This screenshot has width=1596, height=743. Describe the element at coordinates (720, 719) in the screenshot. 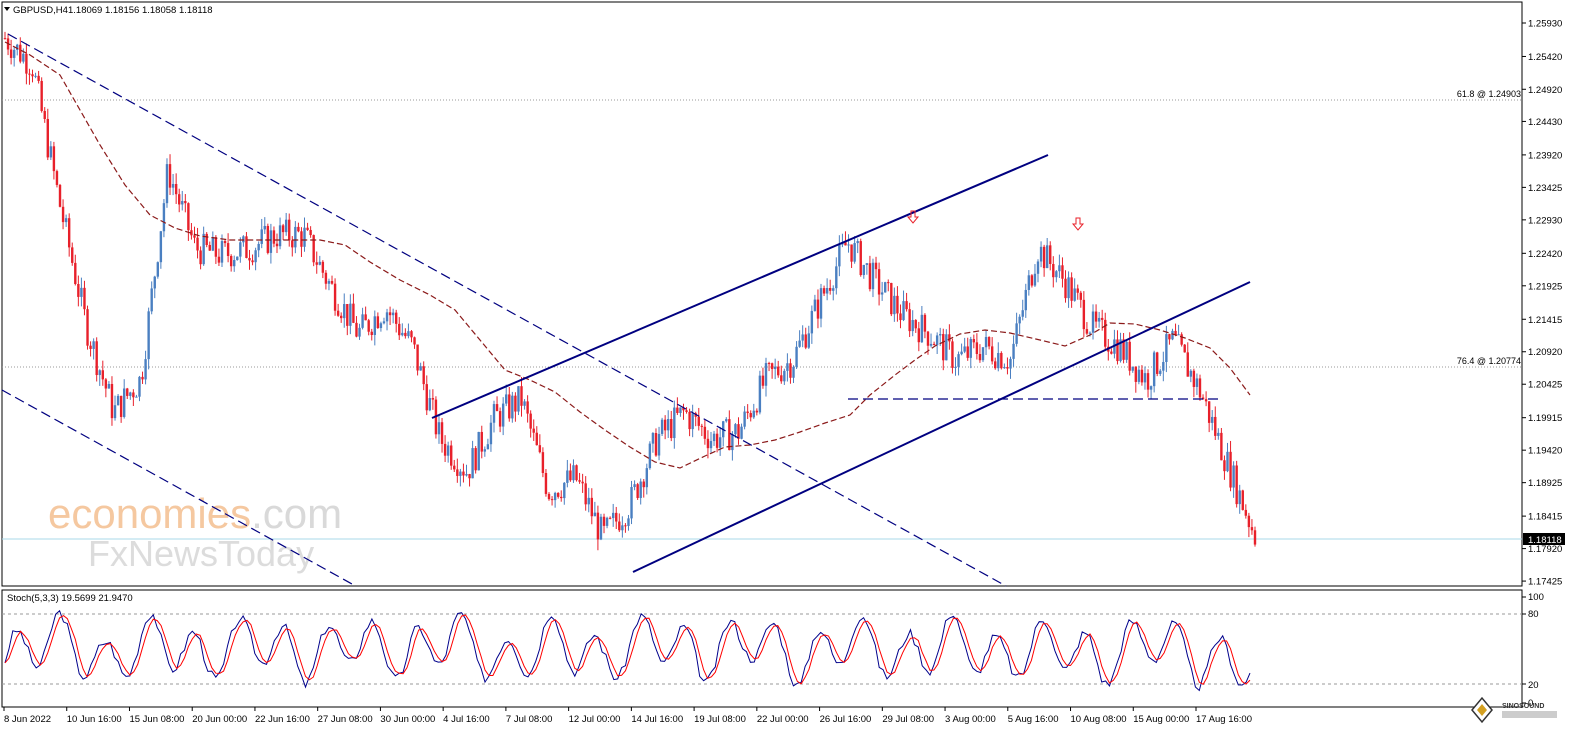

I see `time-label: 19 Jul 08:00` at that location.